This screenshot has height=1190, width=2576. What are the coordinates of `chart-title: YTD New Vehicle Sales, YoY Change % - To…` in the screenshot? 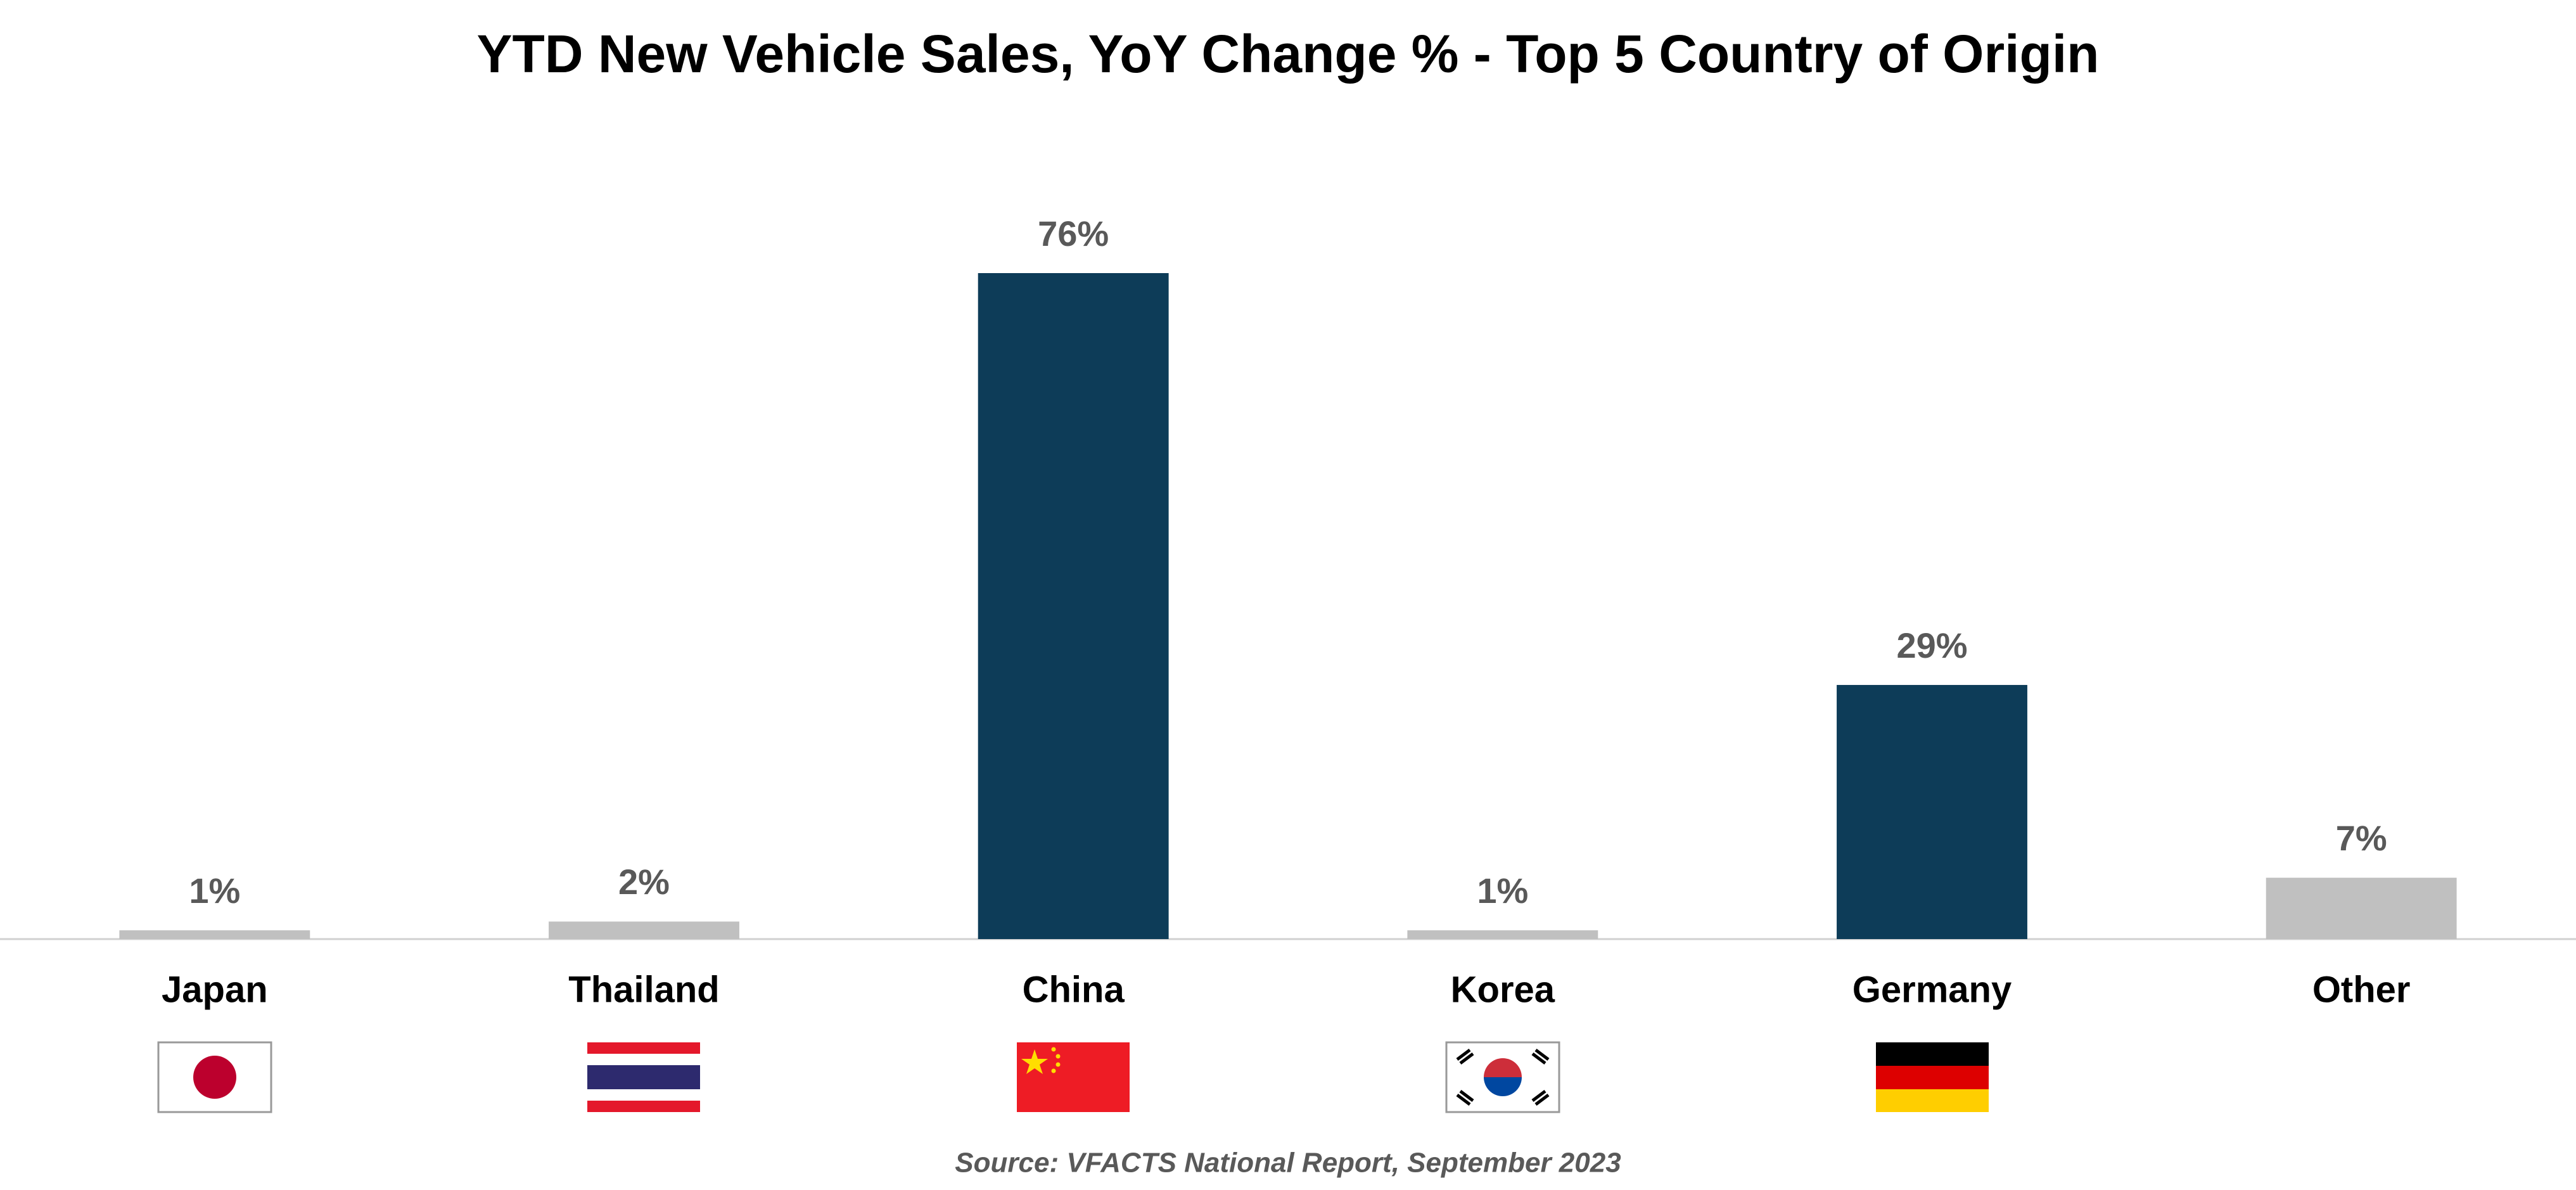 It's located at (1289, 54).